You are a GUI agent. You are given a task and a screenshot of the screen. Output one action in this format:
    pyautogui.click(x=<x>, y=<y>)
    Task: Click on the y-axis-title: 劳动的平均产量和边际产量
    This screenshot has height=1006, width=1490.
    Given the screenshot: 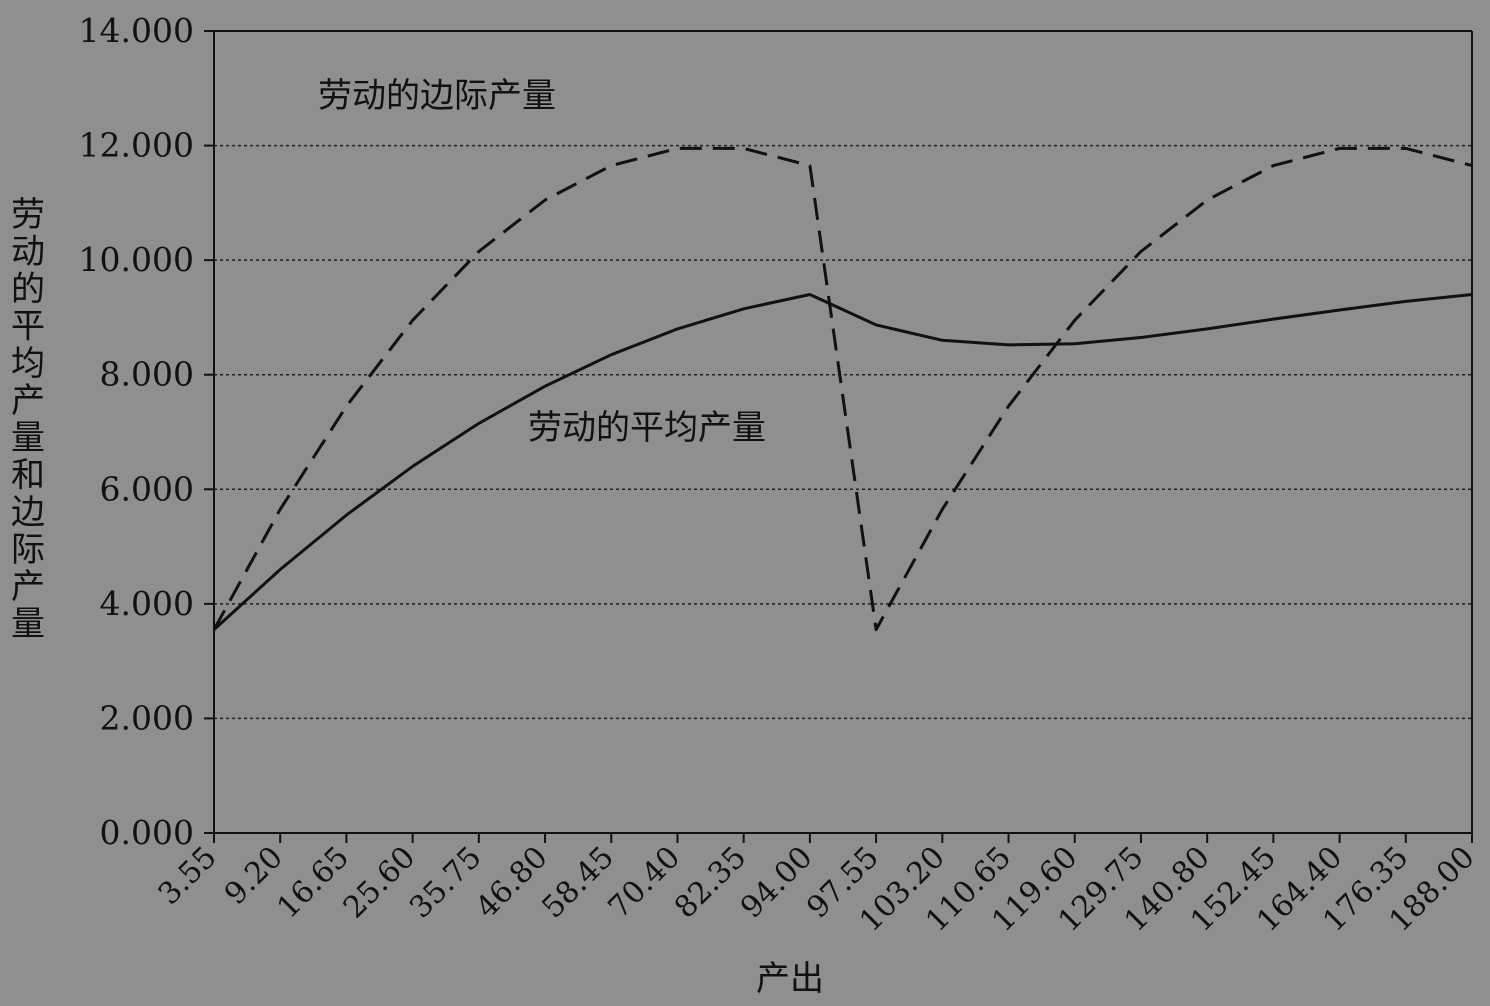 What is the action you would take?
    pyautogui.click(x=28, y=419)
    